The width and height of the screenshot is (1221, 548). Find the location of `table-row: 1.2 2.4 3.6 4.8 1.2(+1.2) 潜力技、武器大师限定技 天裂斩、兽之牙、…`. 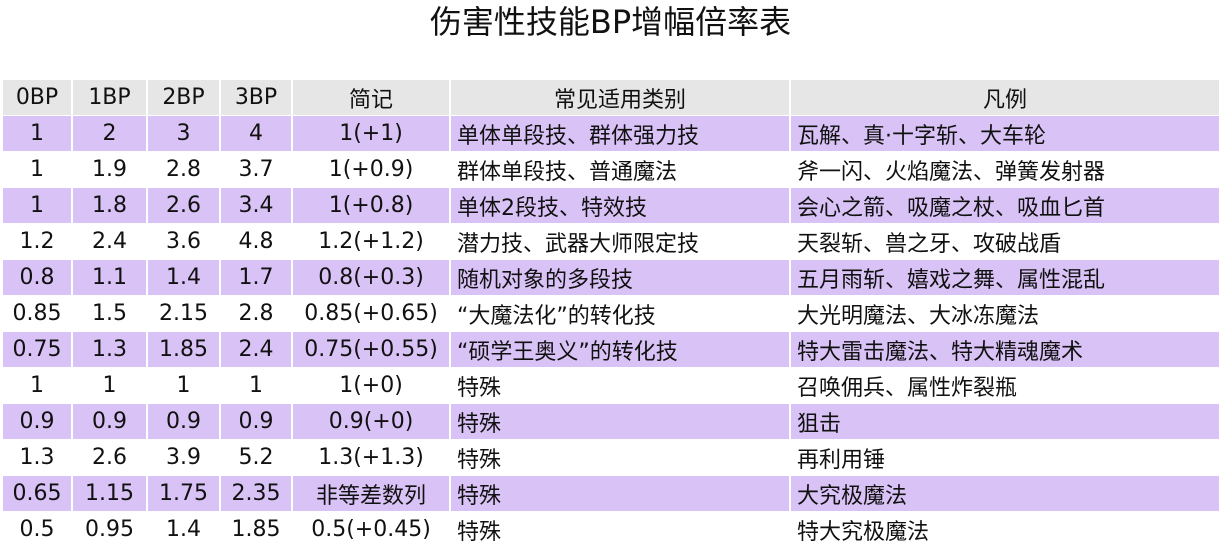

table-row: 1.2 2.4 3.6 4.8 1.2(+1.2) 潜力技、武器大师限定技 天裂斩、兽之牙、… is located at coordinates (612, 241).